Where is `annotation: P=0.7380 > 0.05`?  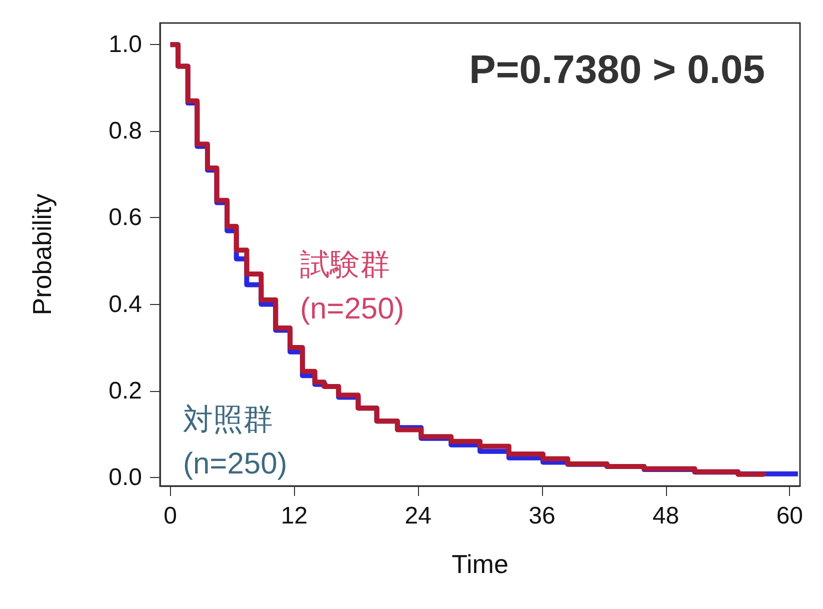
annotation: P=0.7380 > 0.05 is located at coordinates (617, 70).